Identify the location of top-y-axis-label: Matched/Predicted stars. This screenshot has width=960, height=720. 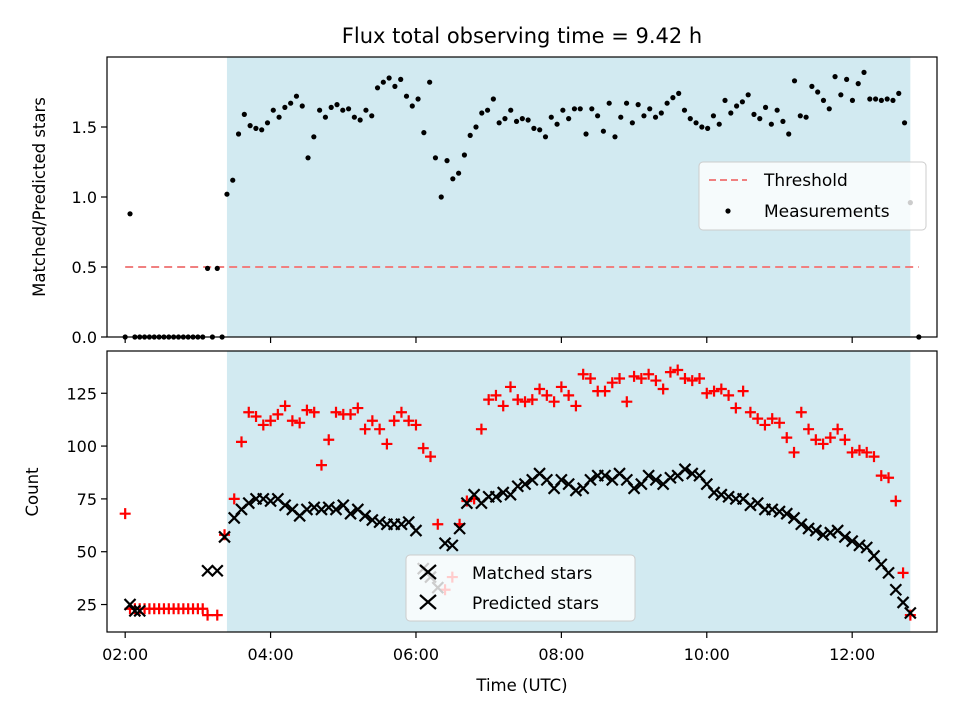
(39, 197).